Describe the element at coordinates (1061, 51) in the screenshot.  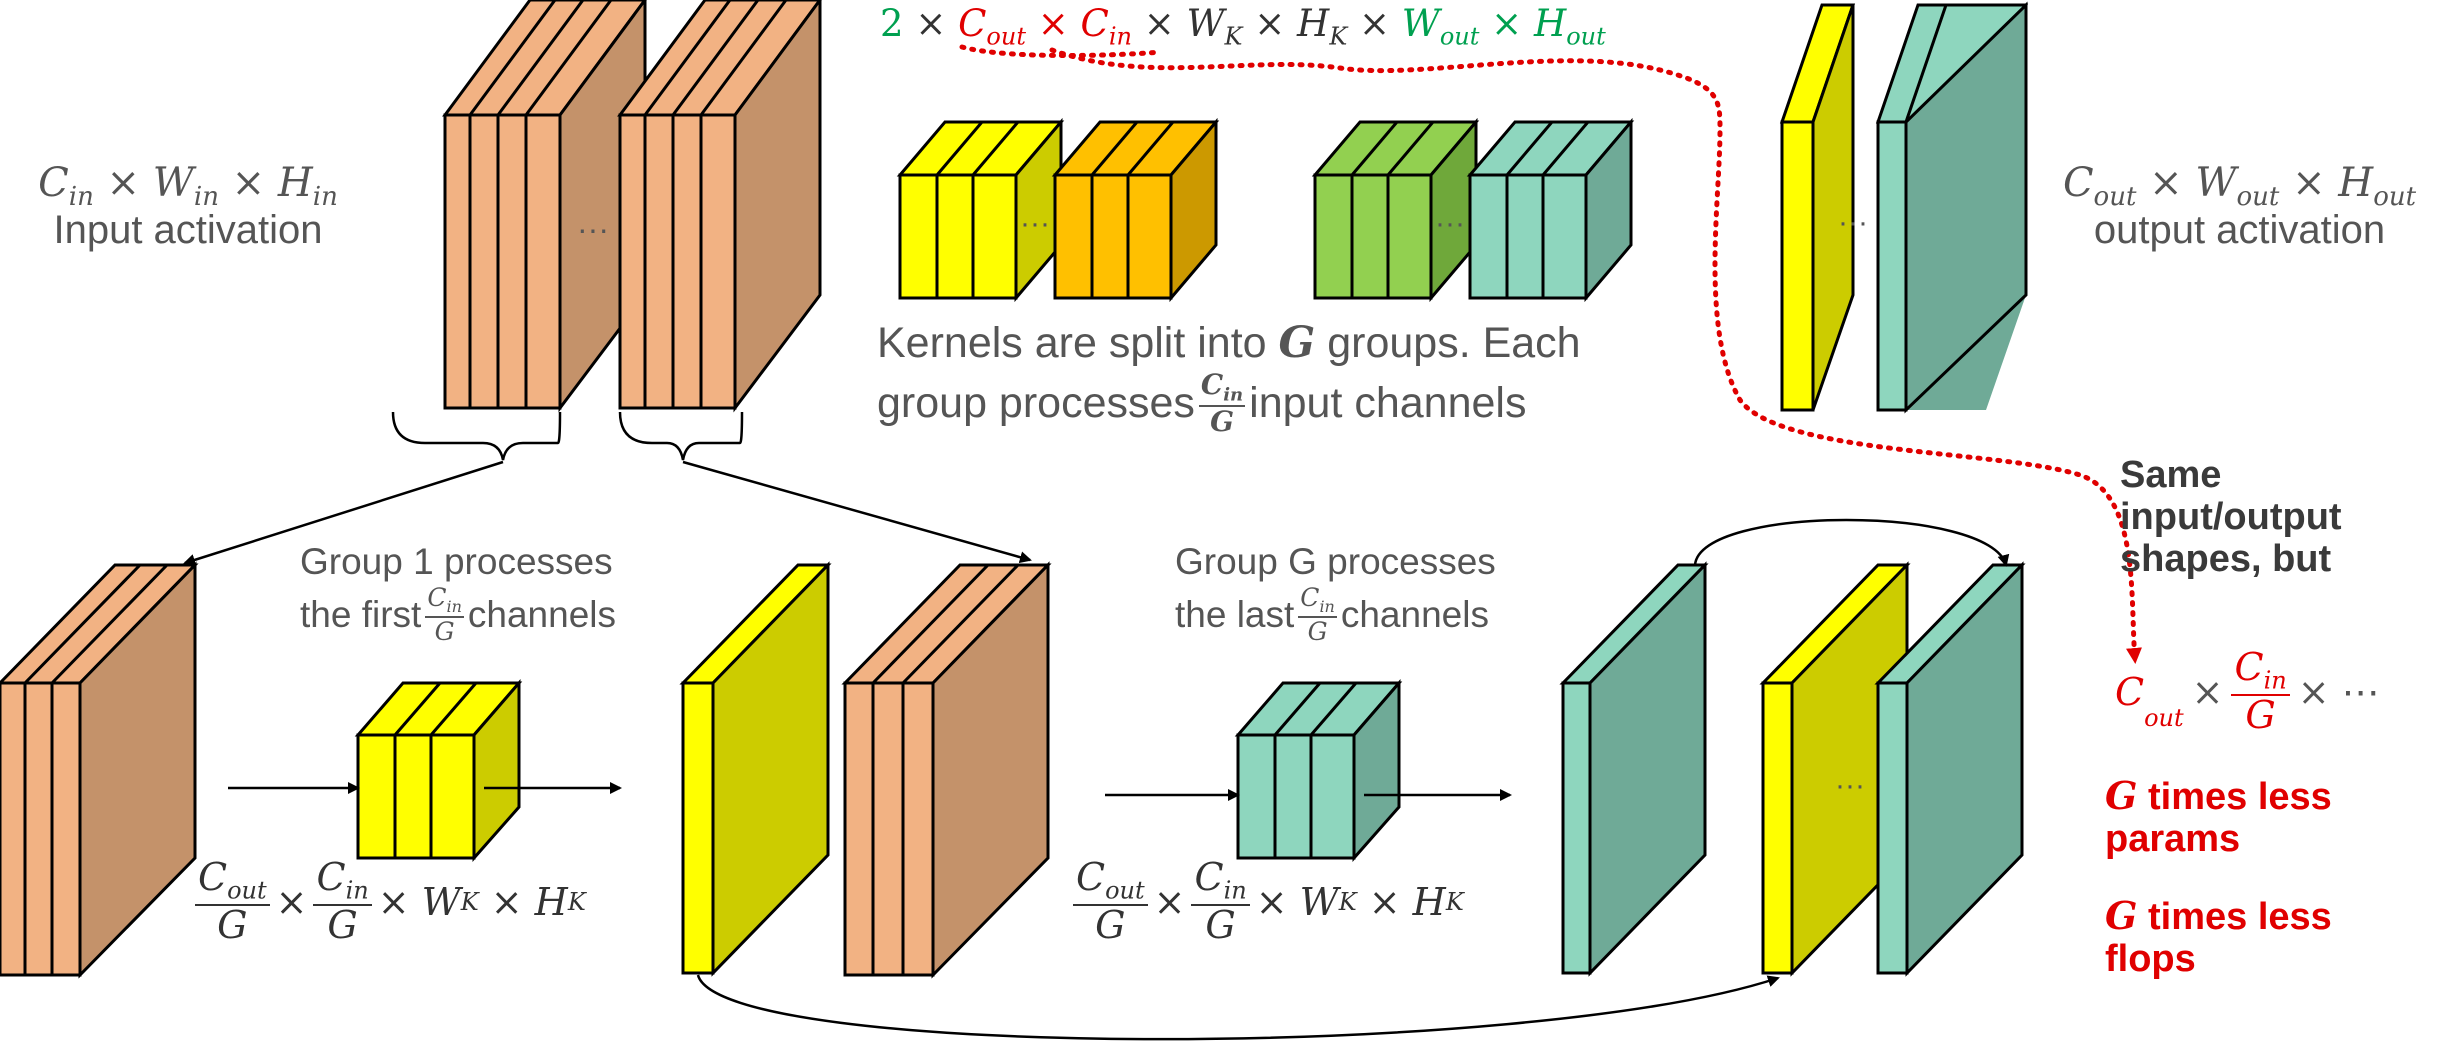
I see `cout-underline` at that location.